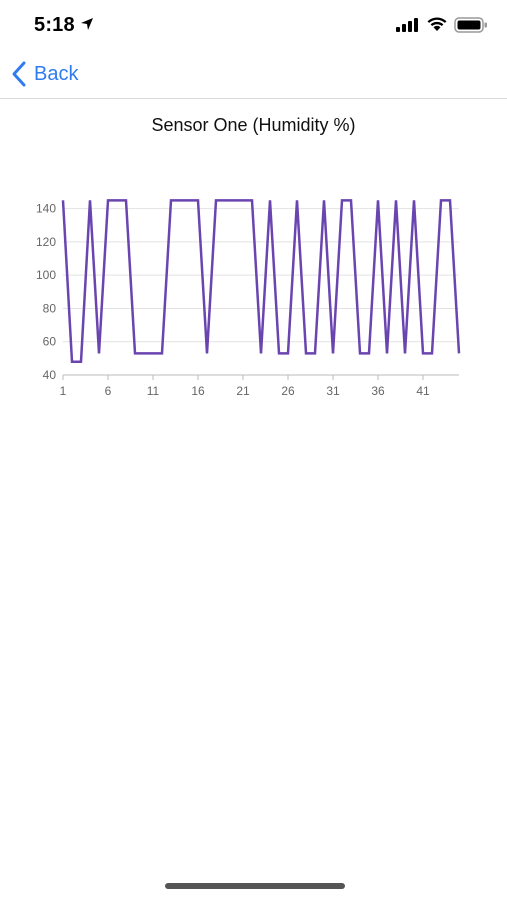 This screenshot has height=900, width=507. I want to click on y-tick-label: 100, so click(46, 275).